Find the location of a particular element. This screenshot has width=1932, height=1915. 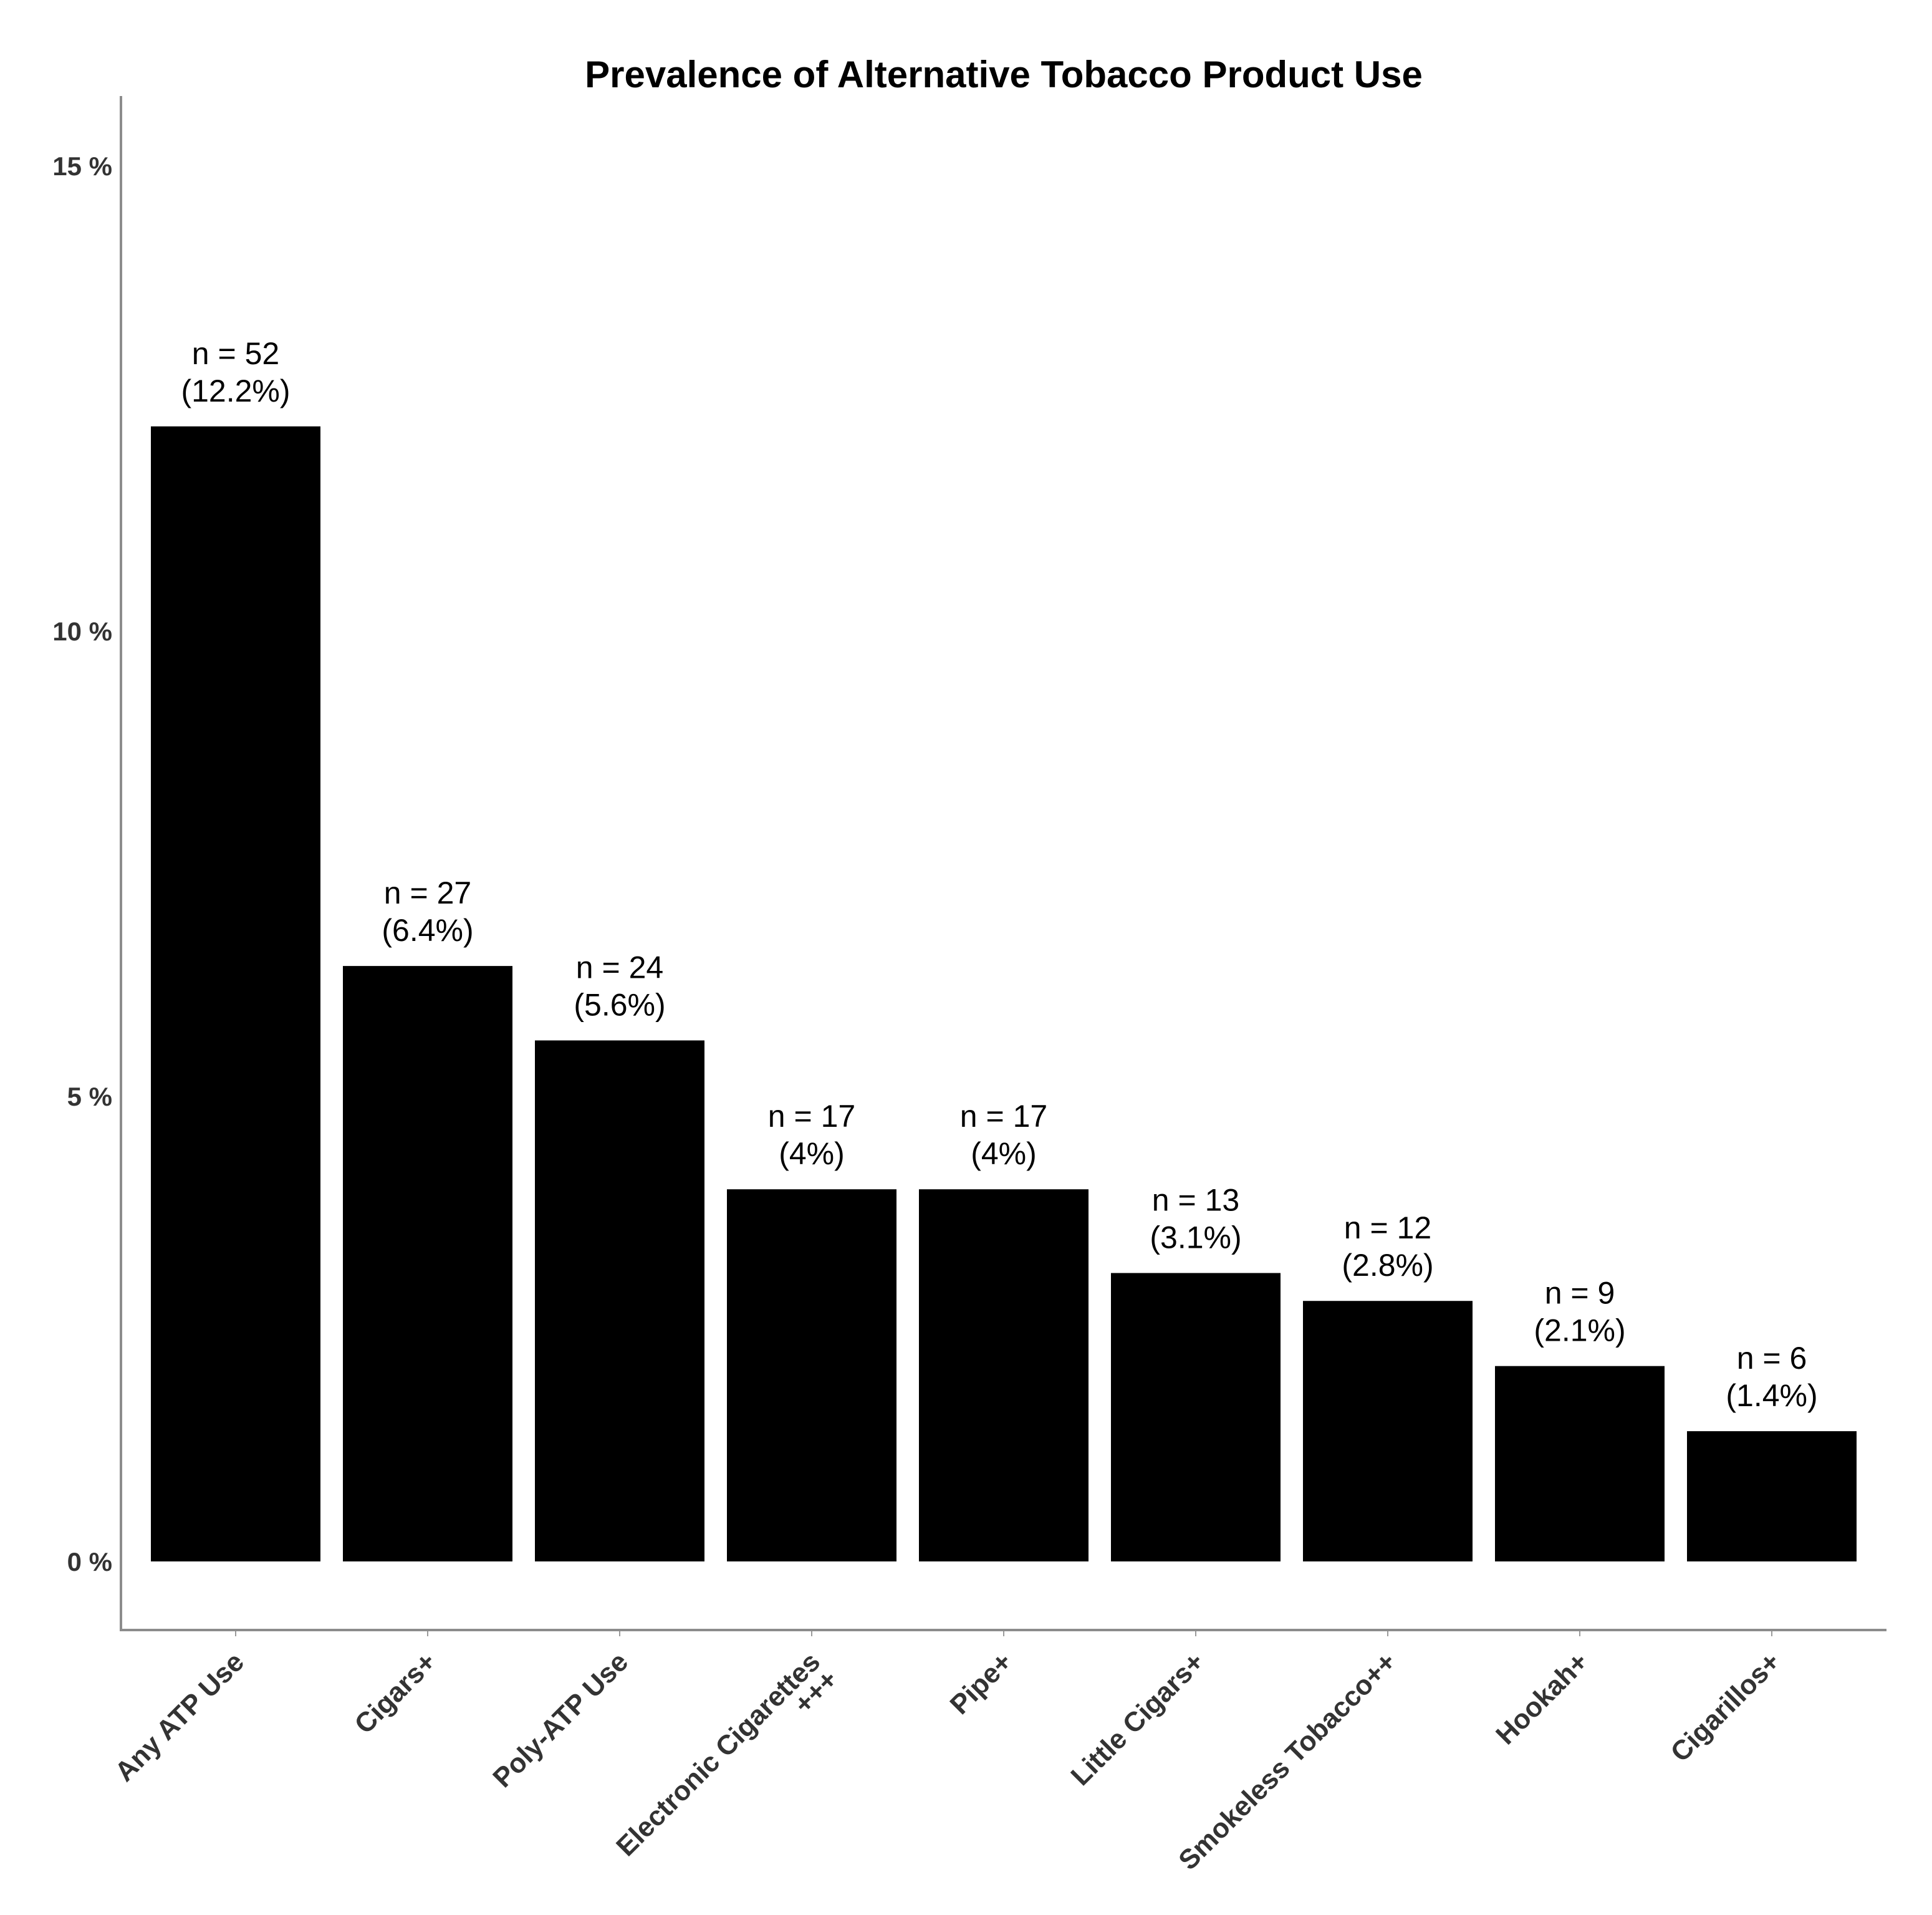

bar-value-label: (2.1%) is located at coordinates (1579, 1331).